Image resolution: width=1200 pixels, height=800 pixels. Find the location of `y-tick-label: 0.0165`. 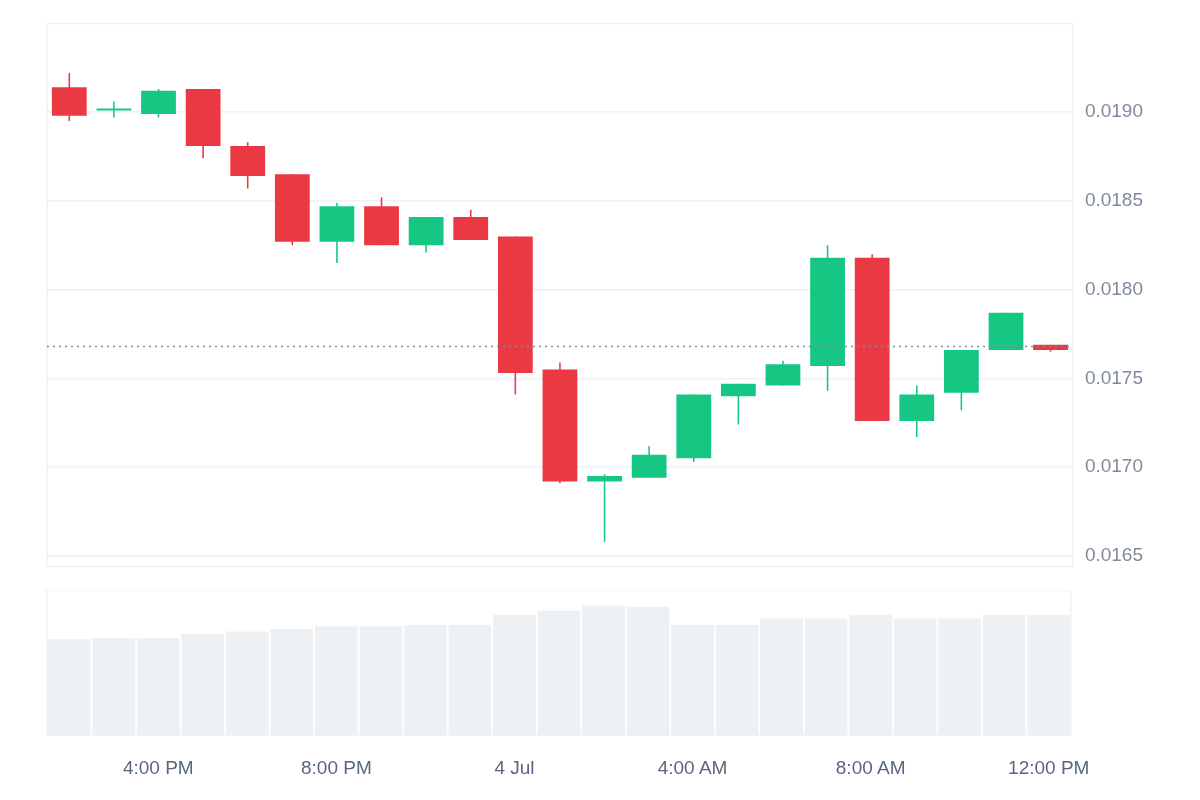

y-tick-label: 0.0165 is located at coordinates (1114, 555).